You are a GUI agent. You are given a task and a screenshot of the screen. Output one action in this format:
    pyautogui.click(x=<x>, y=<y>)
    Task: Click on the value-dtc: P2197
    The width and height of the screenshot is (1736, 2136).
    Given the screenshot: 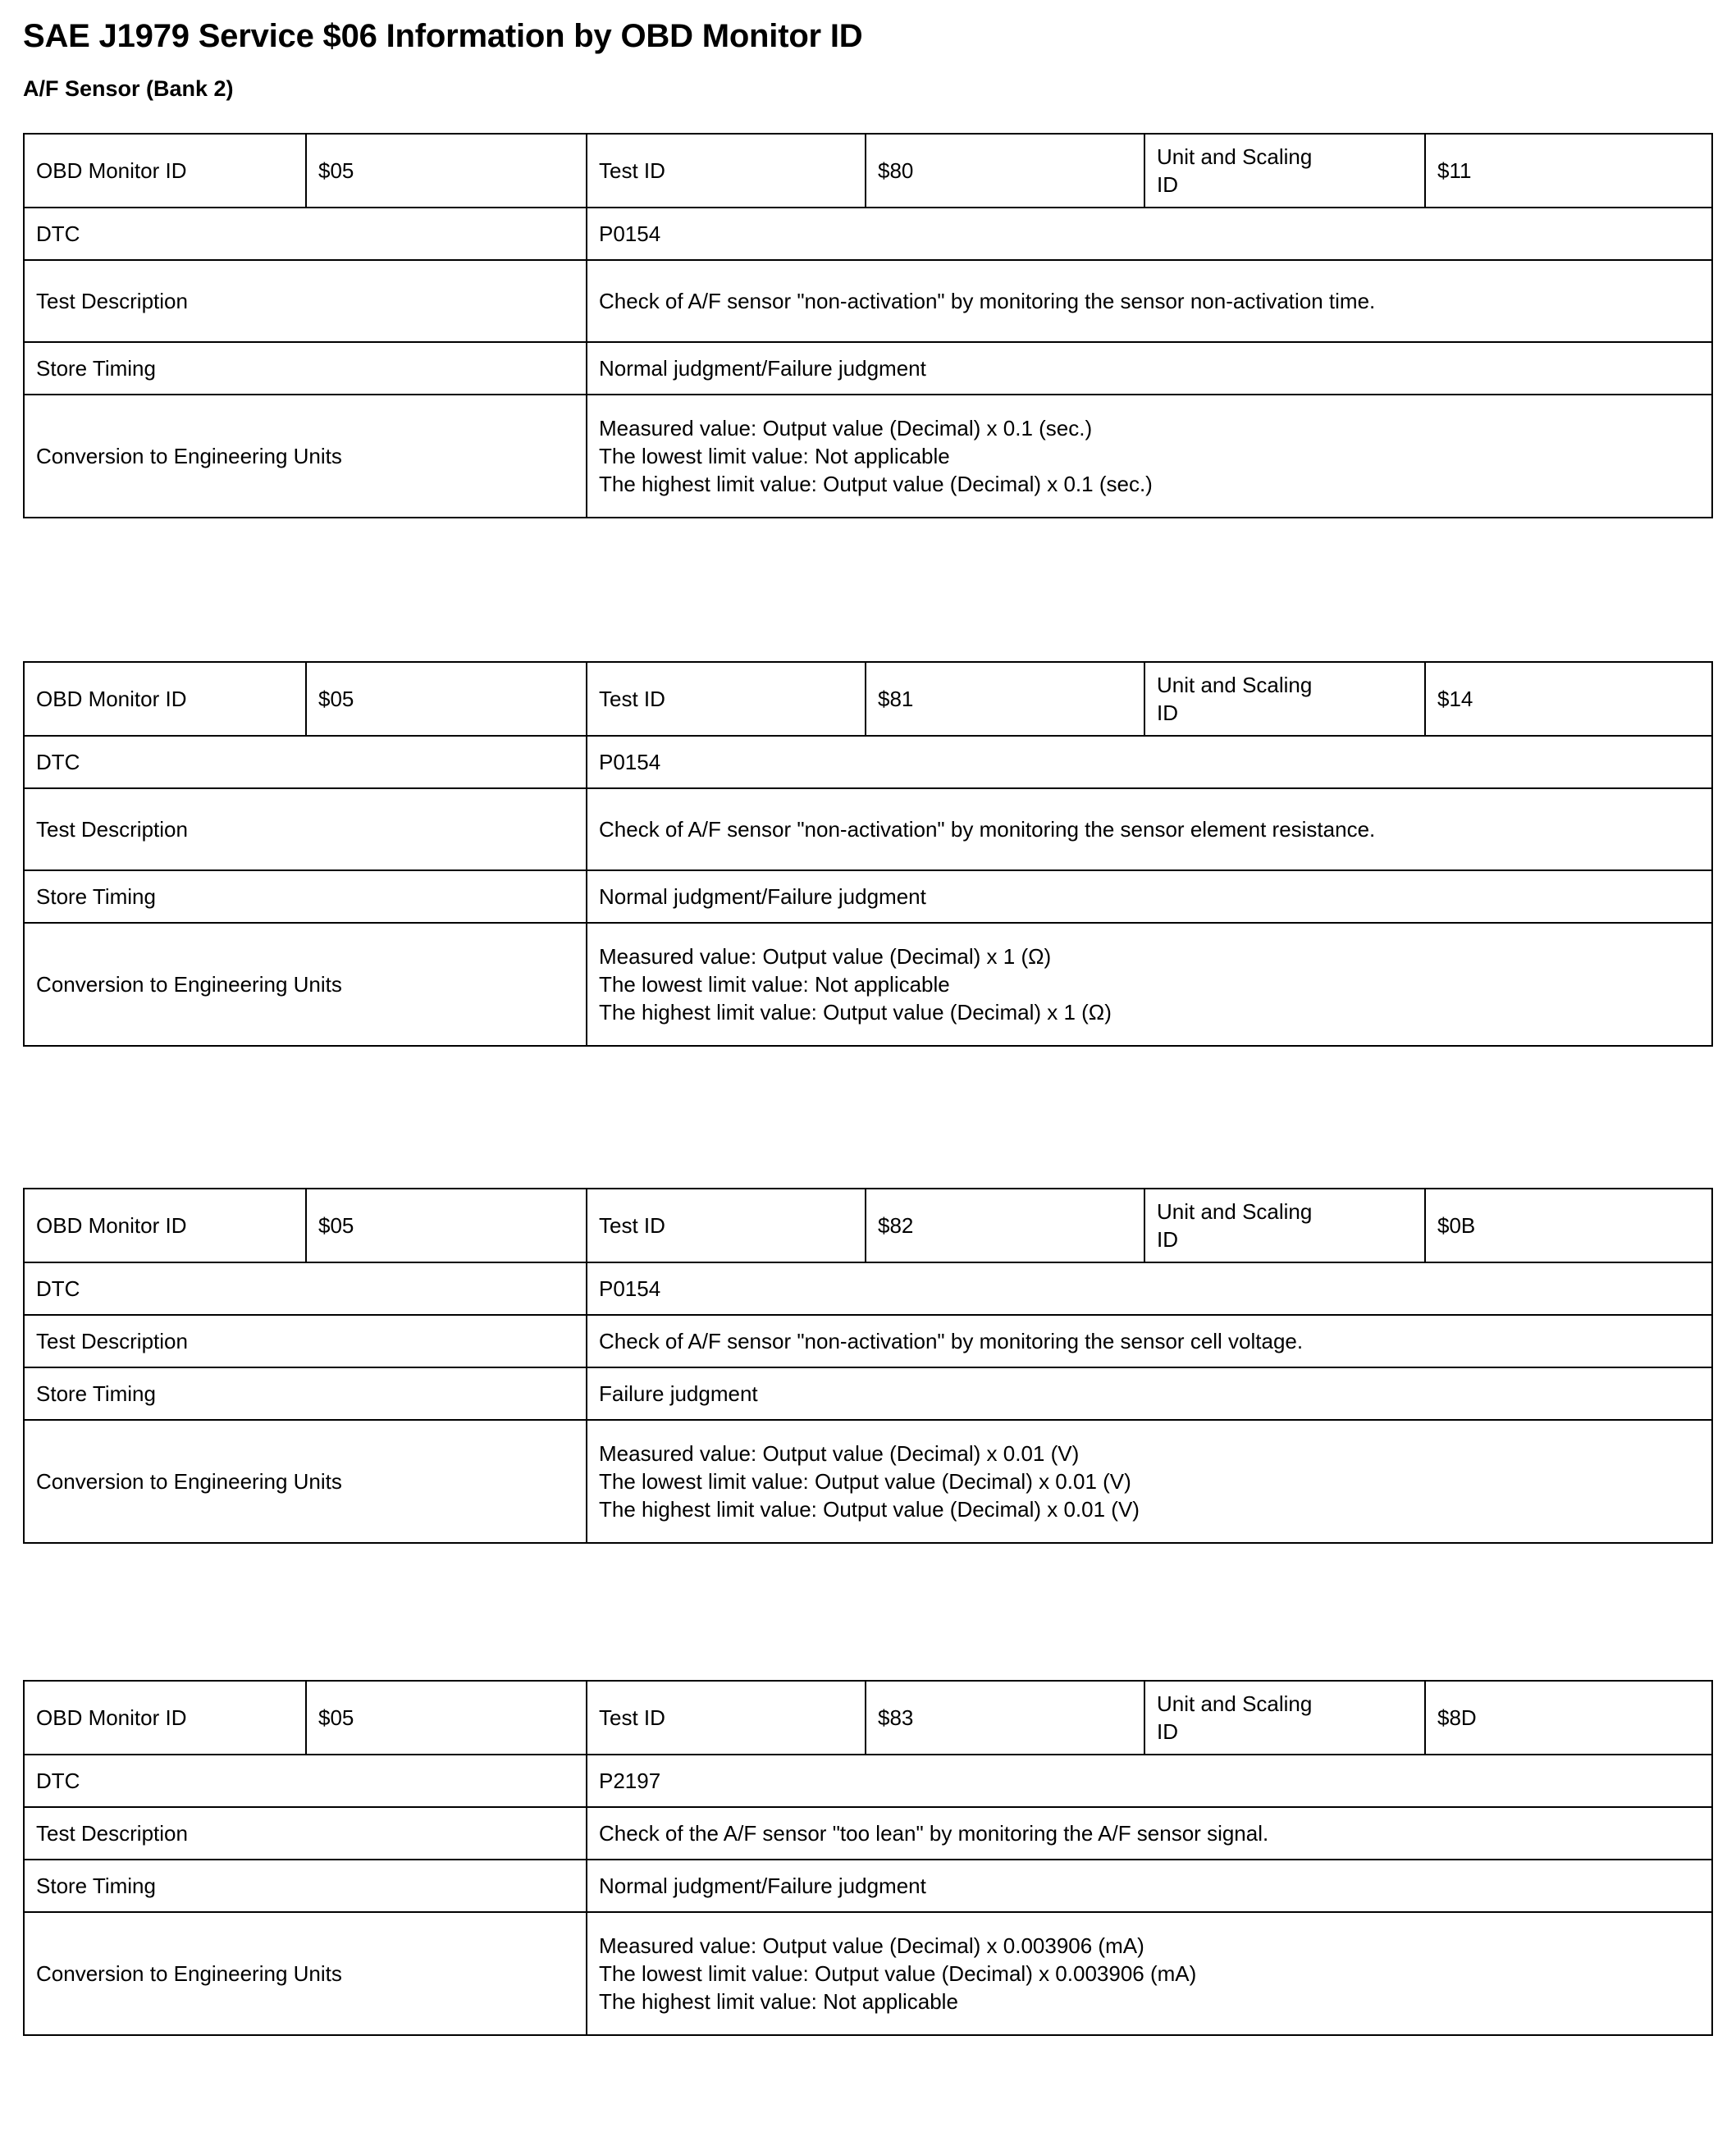 What is the action you would take?
    pyautogui.click(x=1149, y=1781)
    